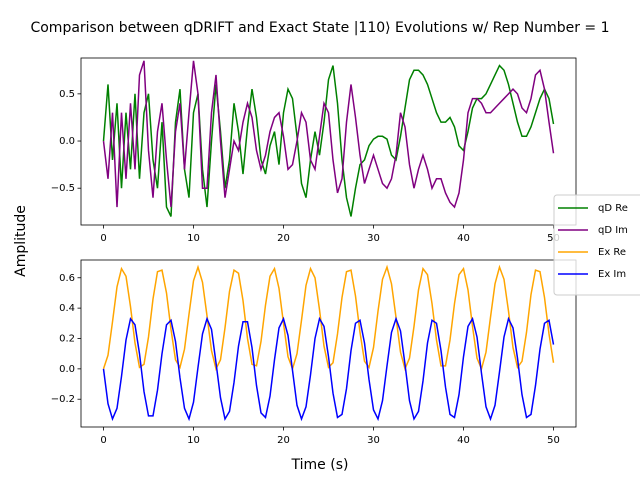 The image size is (640, 480). I want to click on y-tick-label: −0.2, so click(63, 399).